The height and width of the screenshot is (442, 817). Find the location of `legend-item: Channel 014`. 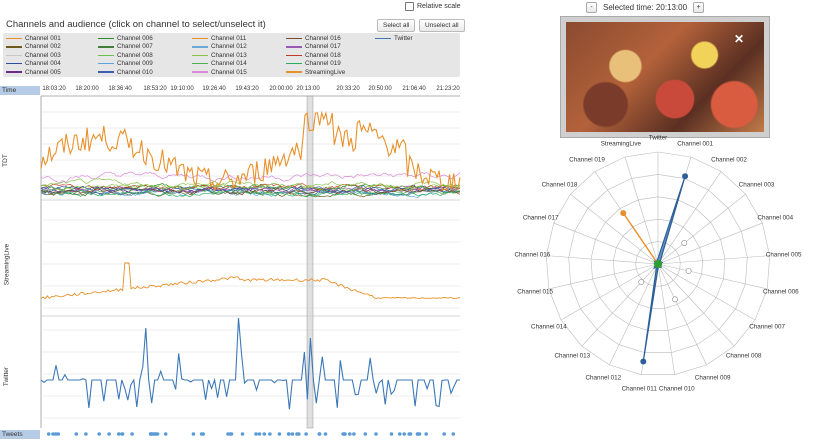

legend-item: Channel 014 is located at coordinates (219, 63).